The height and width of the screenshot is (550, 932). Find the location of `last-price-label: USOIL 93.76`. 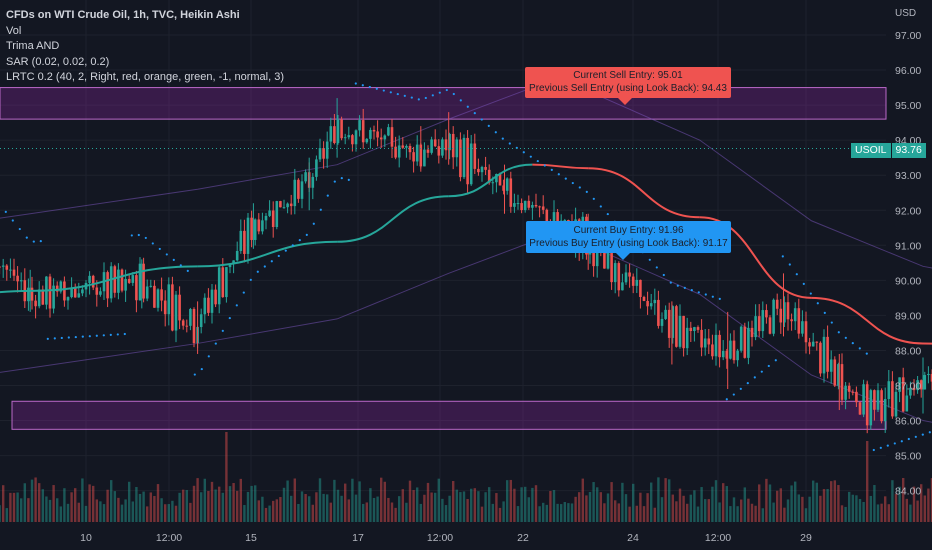

last-price-label: USOIL 93.76 is located at coordinates (888, 150).